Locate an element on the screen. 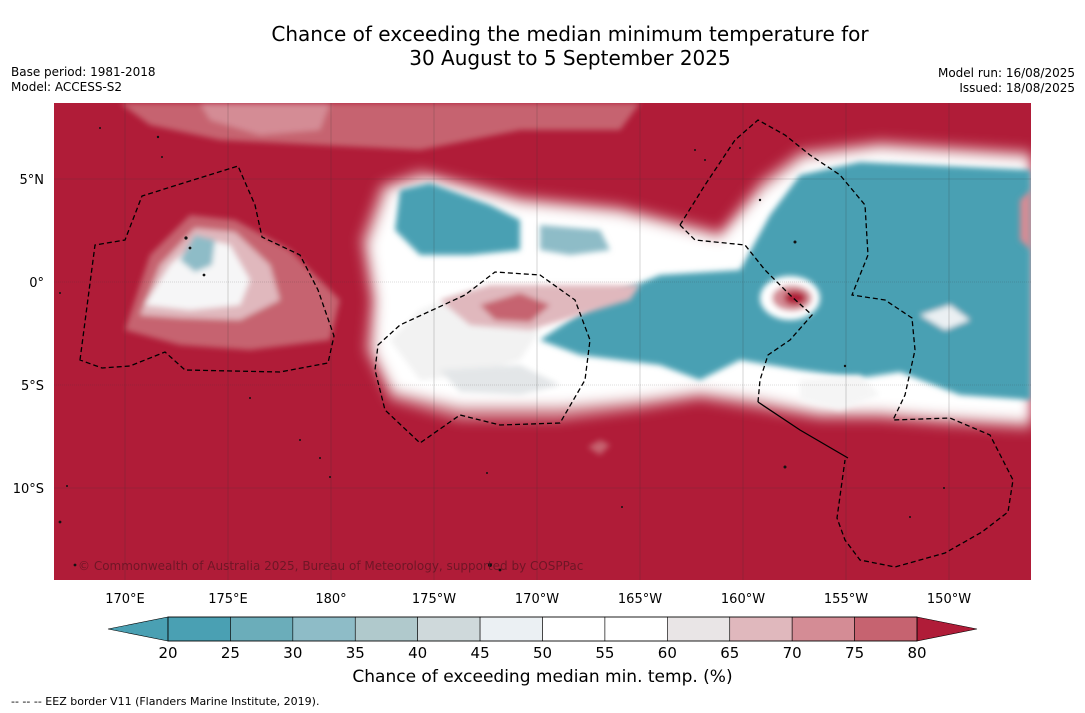 Image resolution: width=1085 pixels, height=713 pixels. base-period: Base period: 1981-2018 is located at coordinates (83, 72).